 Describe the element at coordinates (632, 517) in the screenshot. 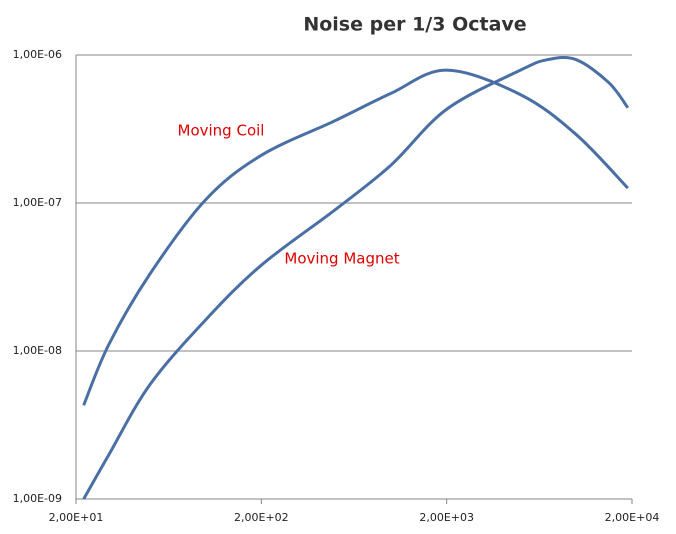

I see `x-tick-label: 2,00E+04` at that location.